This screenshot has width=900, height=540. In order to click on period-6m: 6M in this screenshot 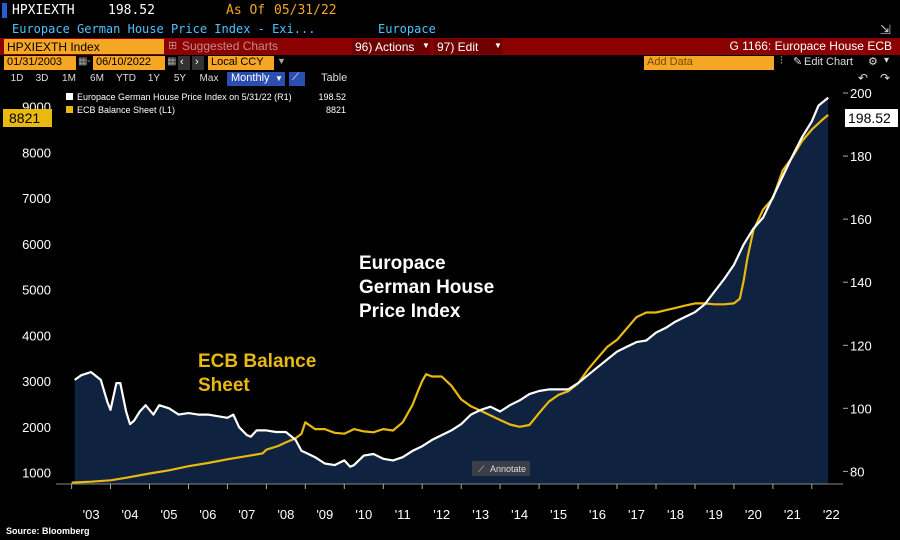, I will do `click(97, 78)`.